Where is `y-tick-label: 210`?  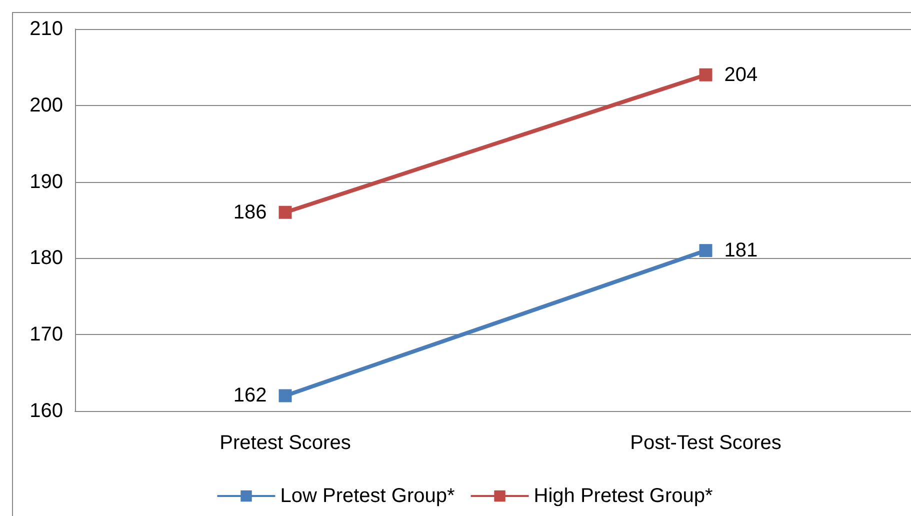
y-tick-label: 210 is located at coordinates (46, 29).